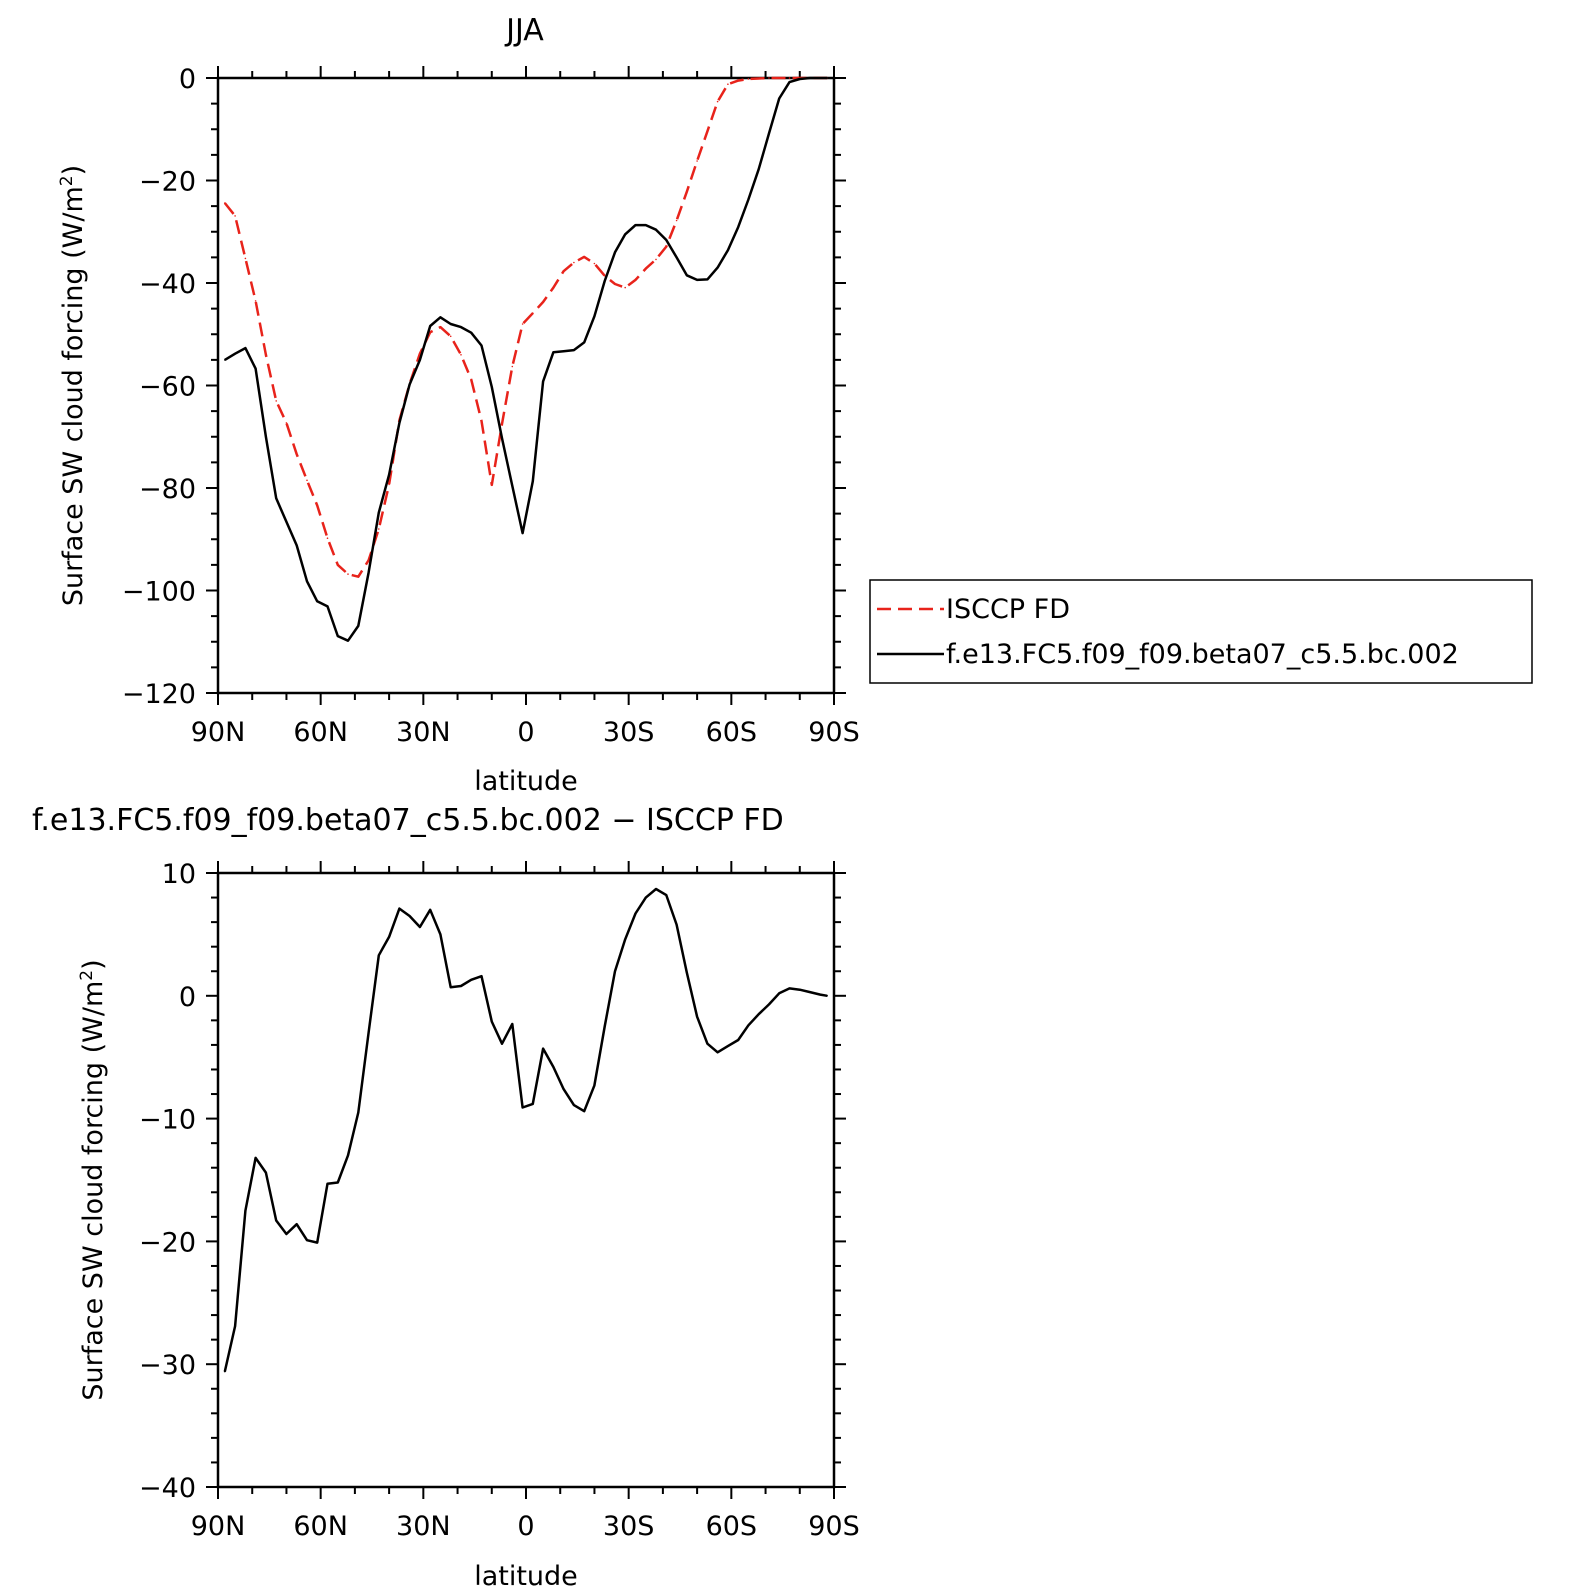  Describe the element at coordinates (423, 1526) in the screenshot. I see `x-tick-label: 30N` at that location.